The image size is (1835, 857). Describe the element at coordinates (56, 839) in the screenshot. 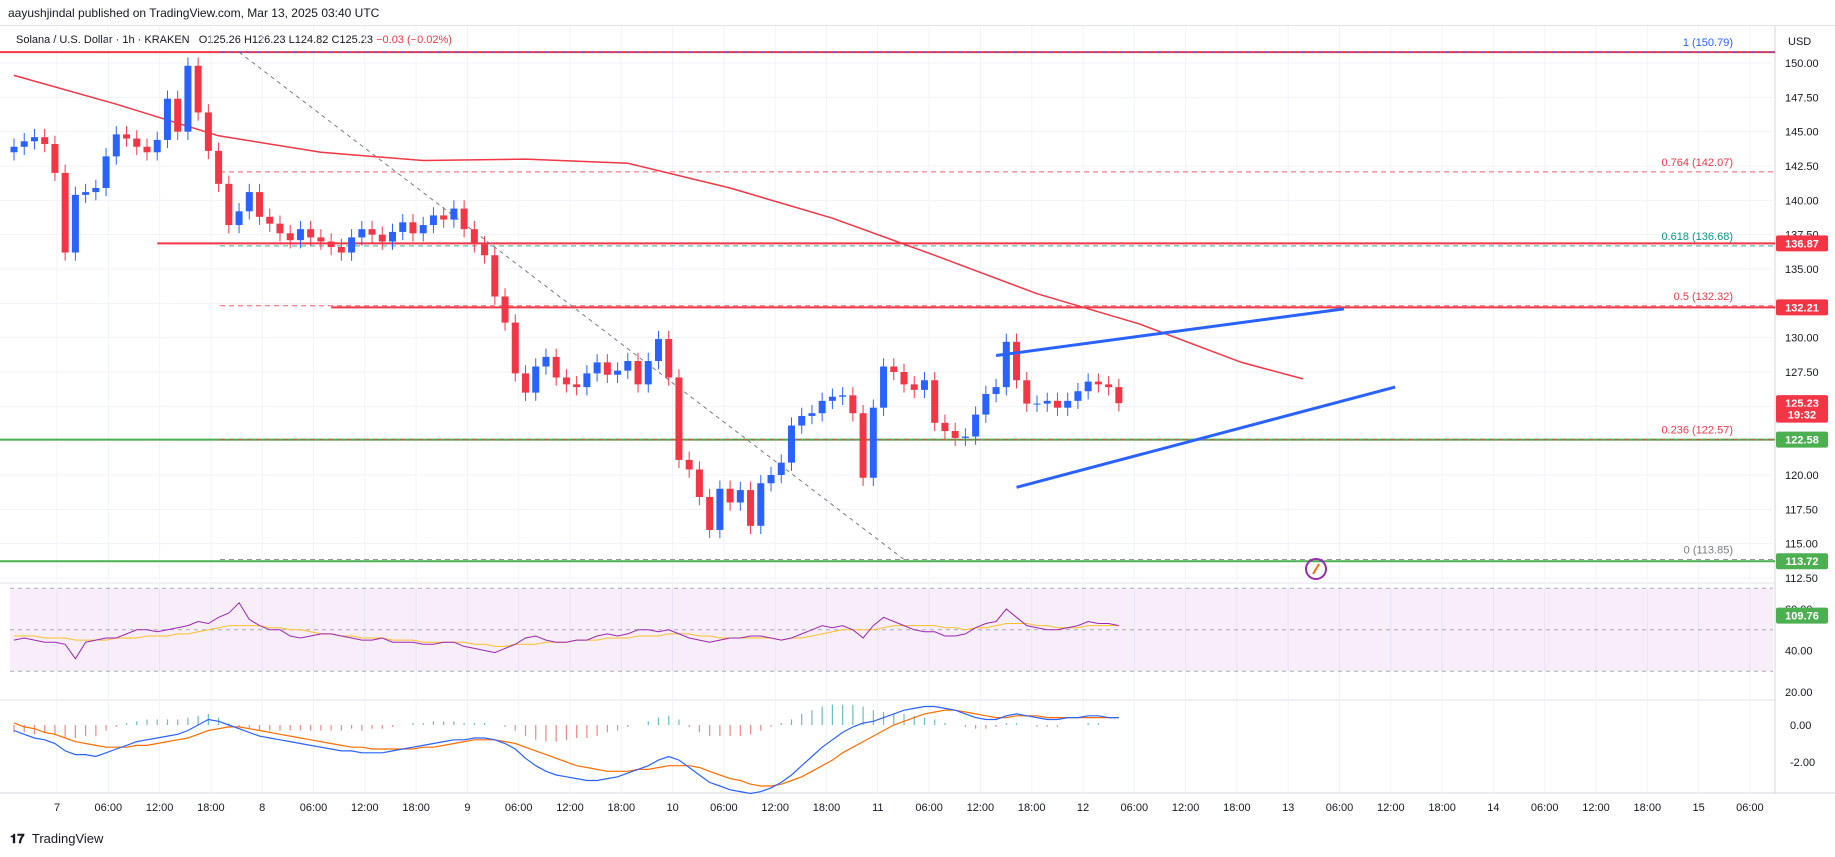

I see `tradingview-brand: 𝟏𝟕 TradingView` at that location.